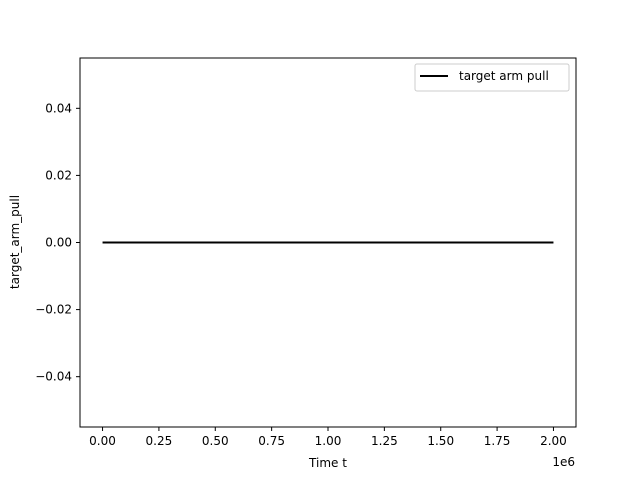 The height and width of the screenshot is (480, 640). Describe the element at coordinates (58, 108) in the screenshot. I see `y-tick-label: 0.04` at that location.